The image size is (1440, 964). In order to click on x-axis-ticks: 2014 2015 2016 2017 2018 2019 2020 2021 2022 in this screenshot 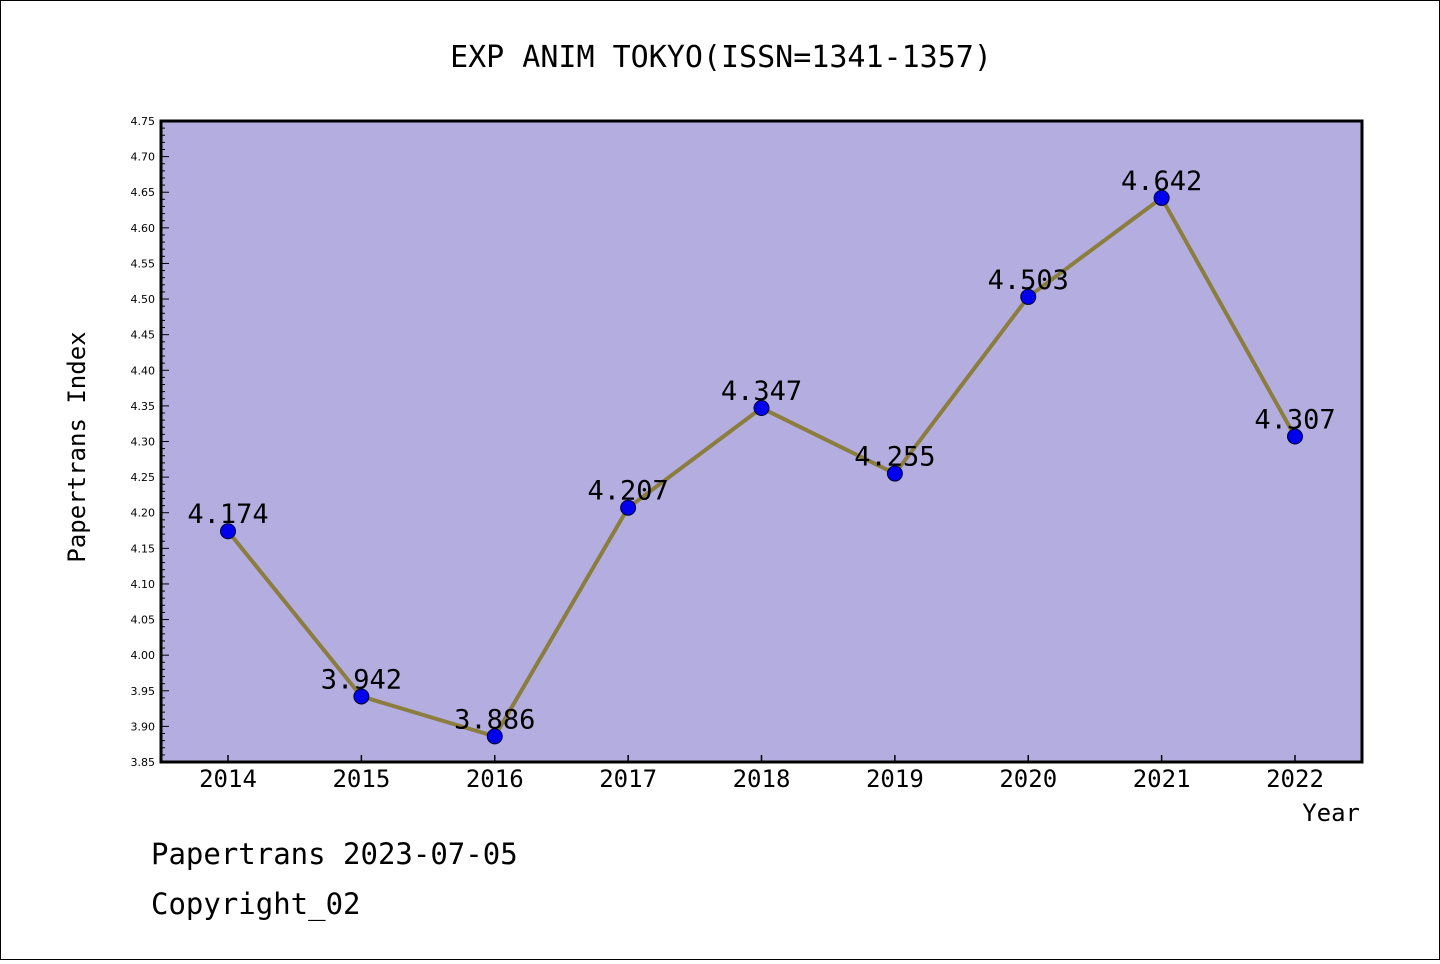, I will do `click(761, 774)`.